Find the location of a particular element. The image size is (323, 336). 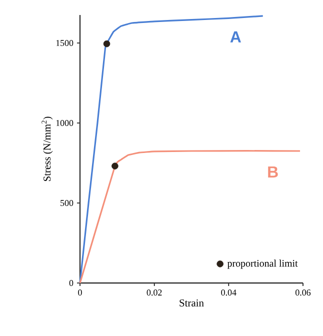

x-tick-label: 0.04 is located at coordinates (228, 293).